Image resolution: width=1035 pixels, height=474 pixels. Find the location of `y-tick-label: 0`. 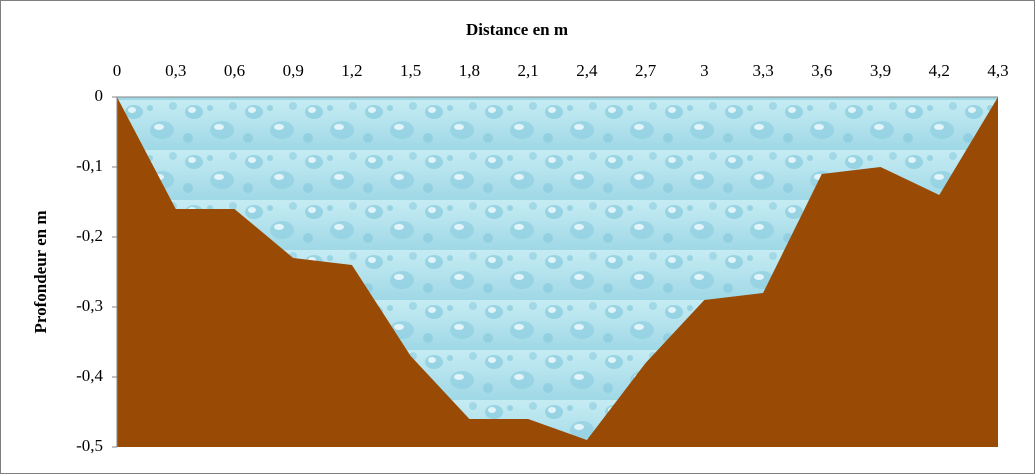

y-tick-label: 0 is located at coordinates (99, 95).